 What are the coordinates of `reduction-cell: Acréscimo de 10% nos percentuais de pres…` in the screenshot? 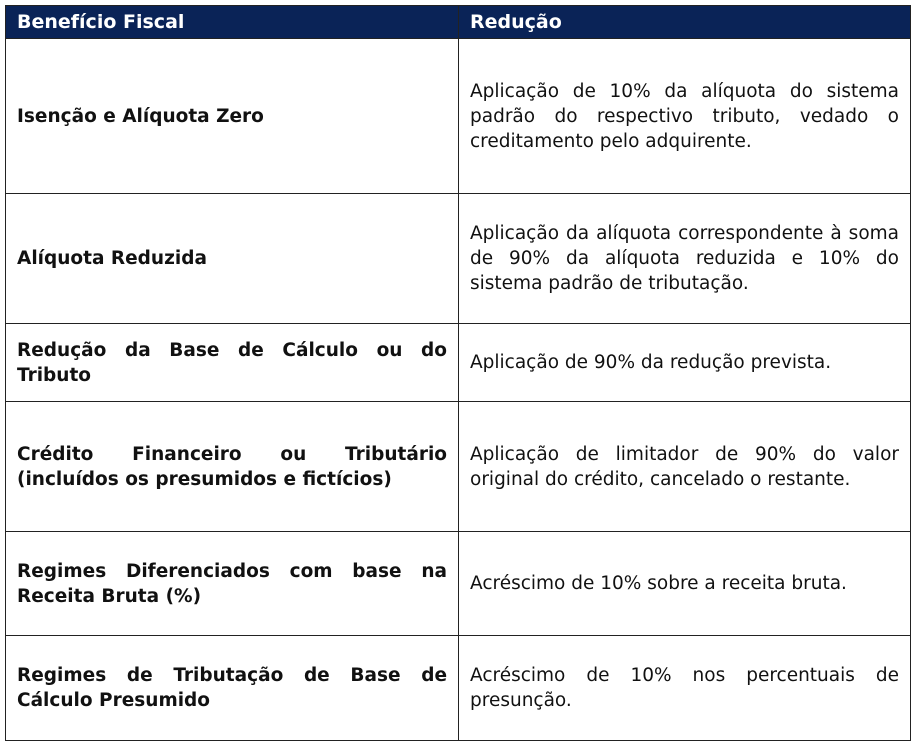 It's located at (684, 688).